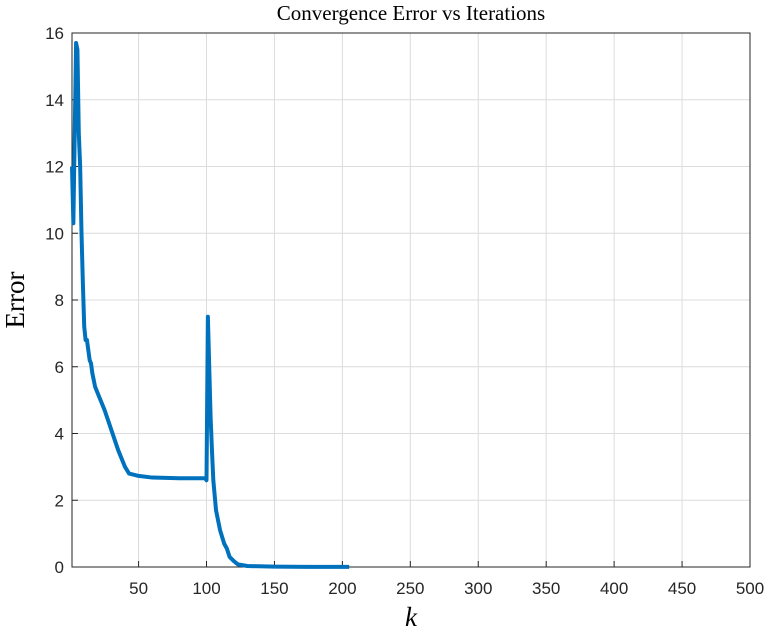 The image size is (769, 630). I want to click on y-tick-label: 8, so click(59, 300).